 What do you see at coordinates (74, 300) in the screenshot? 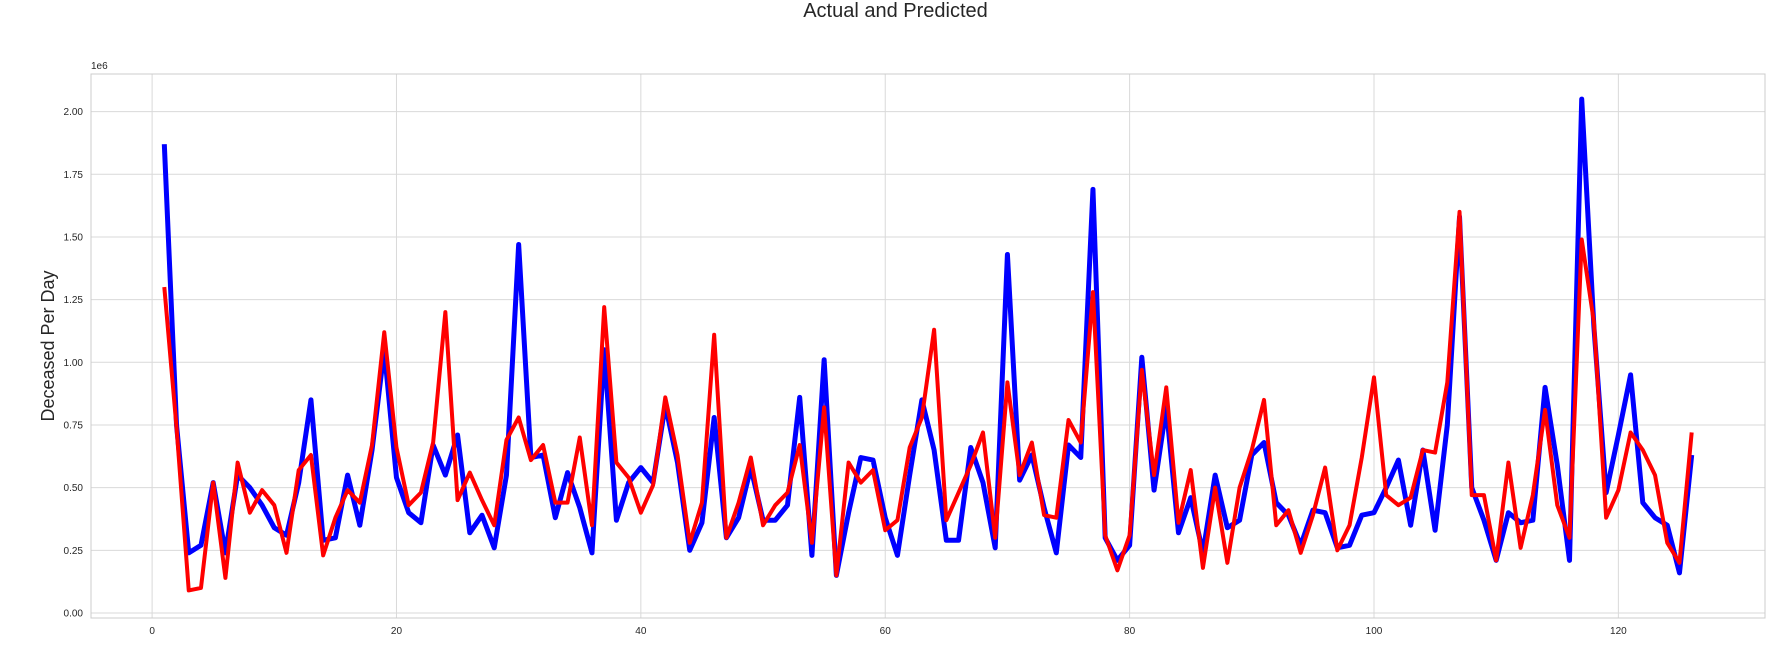
I see `y-tick-label: 1.25` at bounding box center [74, 300].